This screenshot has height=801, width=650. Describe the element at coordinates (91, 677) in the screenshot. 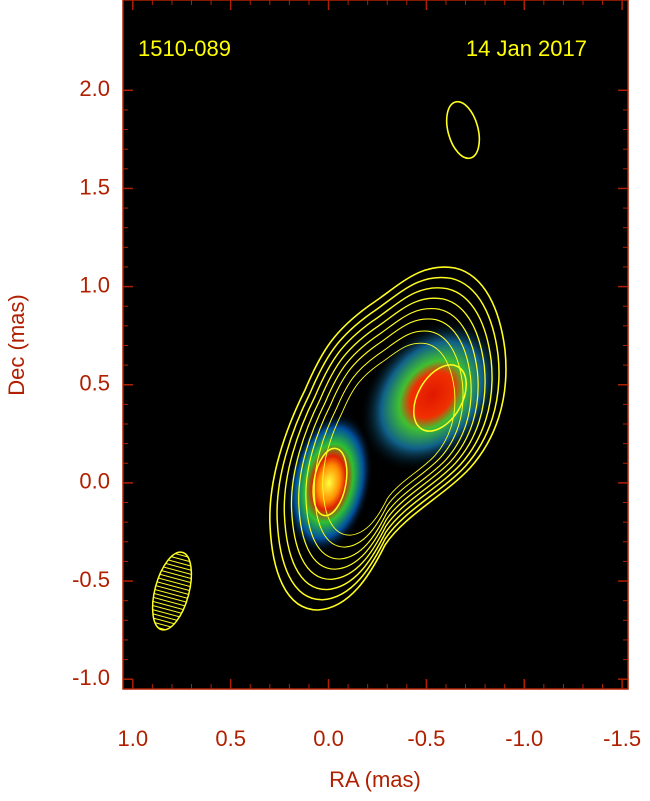

I see `y-tick-label: -1.0` at that location.